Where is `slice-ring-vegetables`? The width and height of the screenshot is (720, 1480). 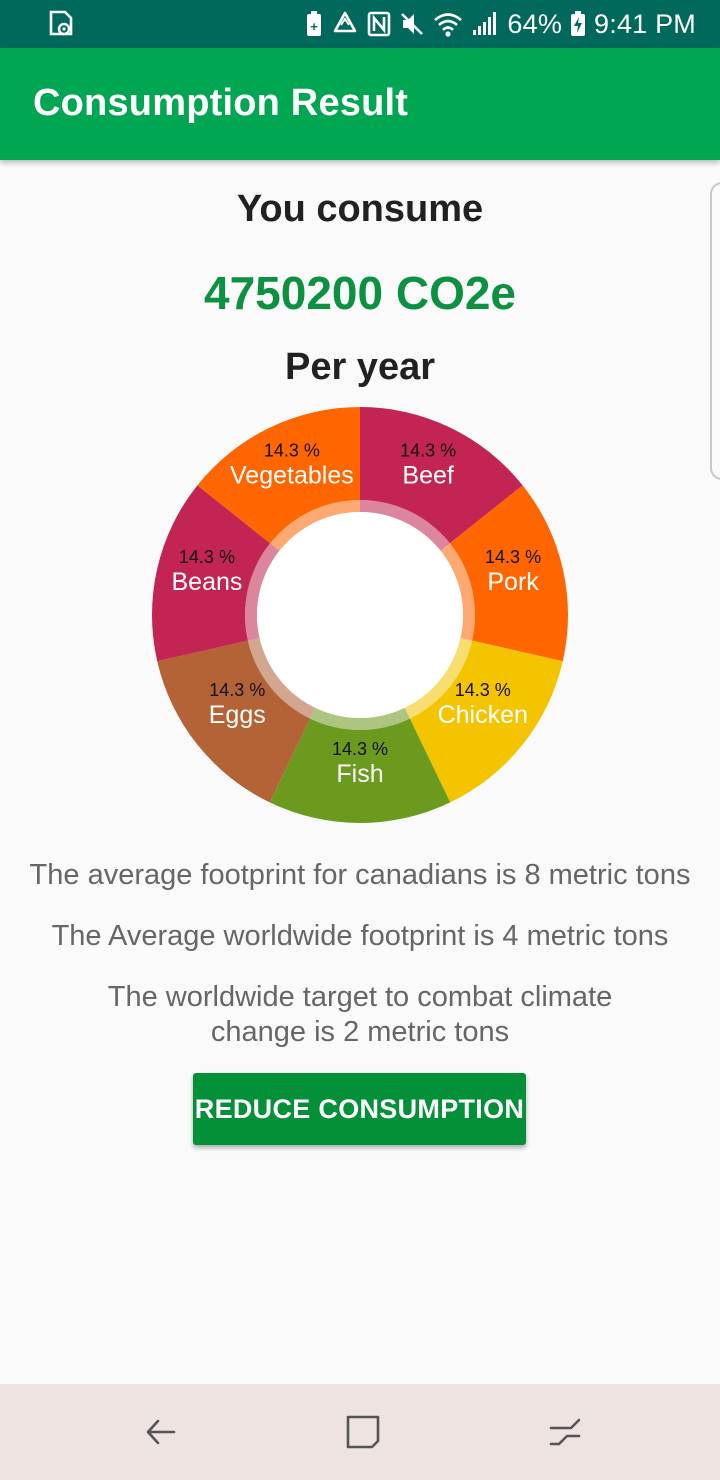 slice-ring-vegetables is located at coordinates (315, 525).